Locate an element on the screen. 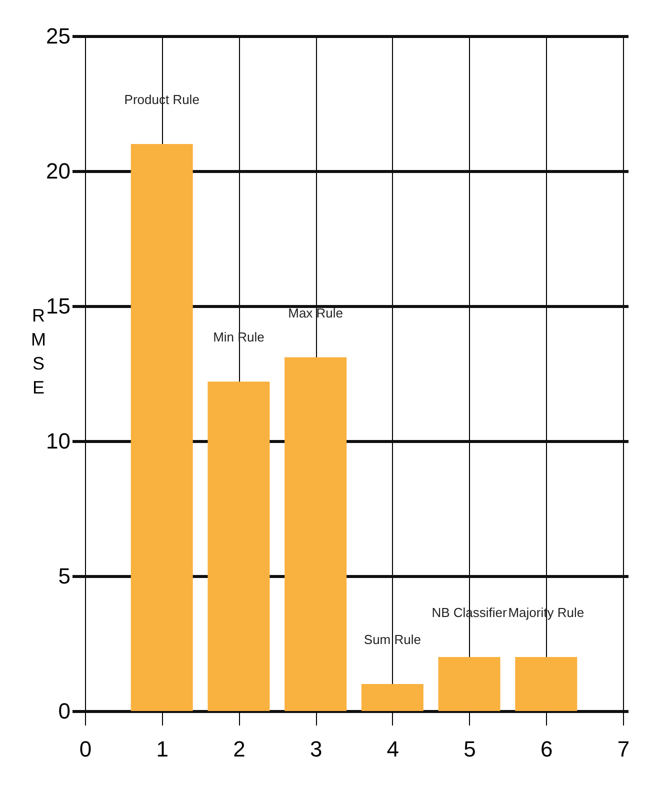 The height and width of the screenshot is (803, 645). y-tick-label: 0 is located at coordinates (64, 711).